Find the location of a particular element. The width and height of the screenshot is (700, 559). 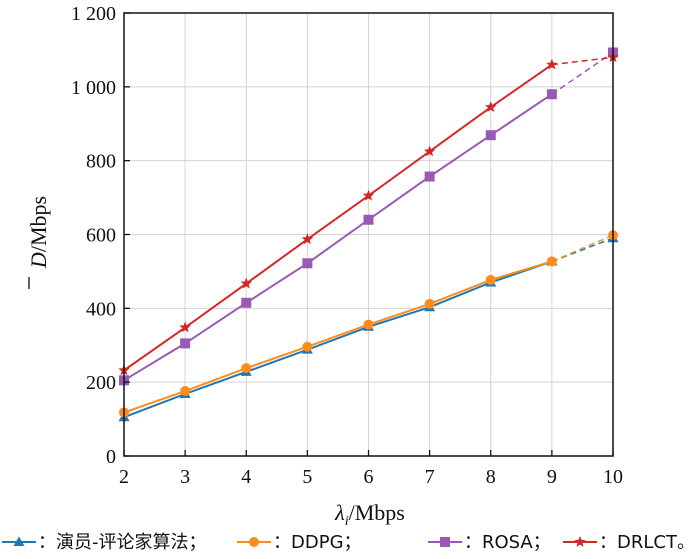

y-tick-label: 200 is located at coordinates (101, 383).